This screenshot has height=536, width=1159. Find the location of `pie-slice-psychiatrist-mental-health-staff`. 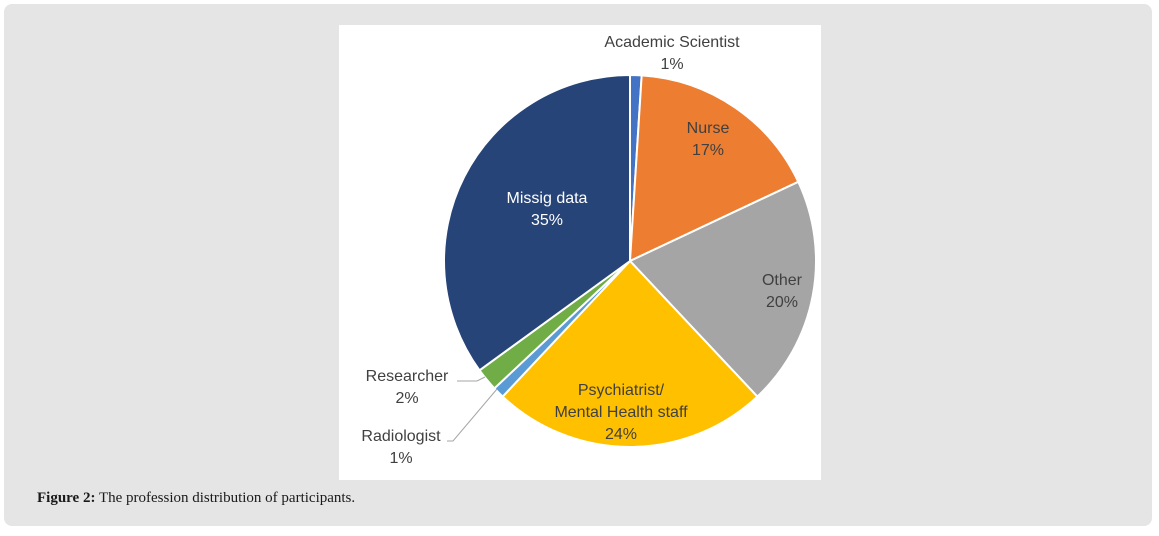

pie-slice-psychiatrist-mental-health-staff is located at coordinates (630, 353).